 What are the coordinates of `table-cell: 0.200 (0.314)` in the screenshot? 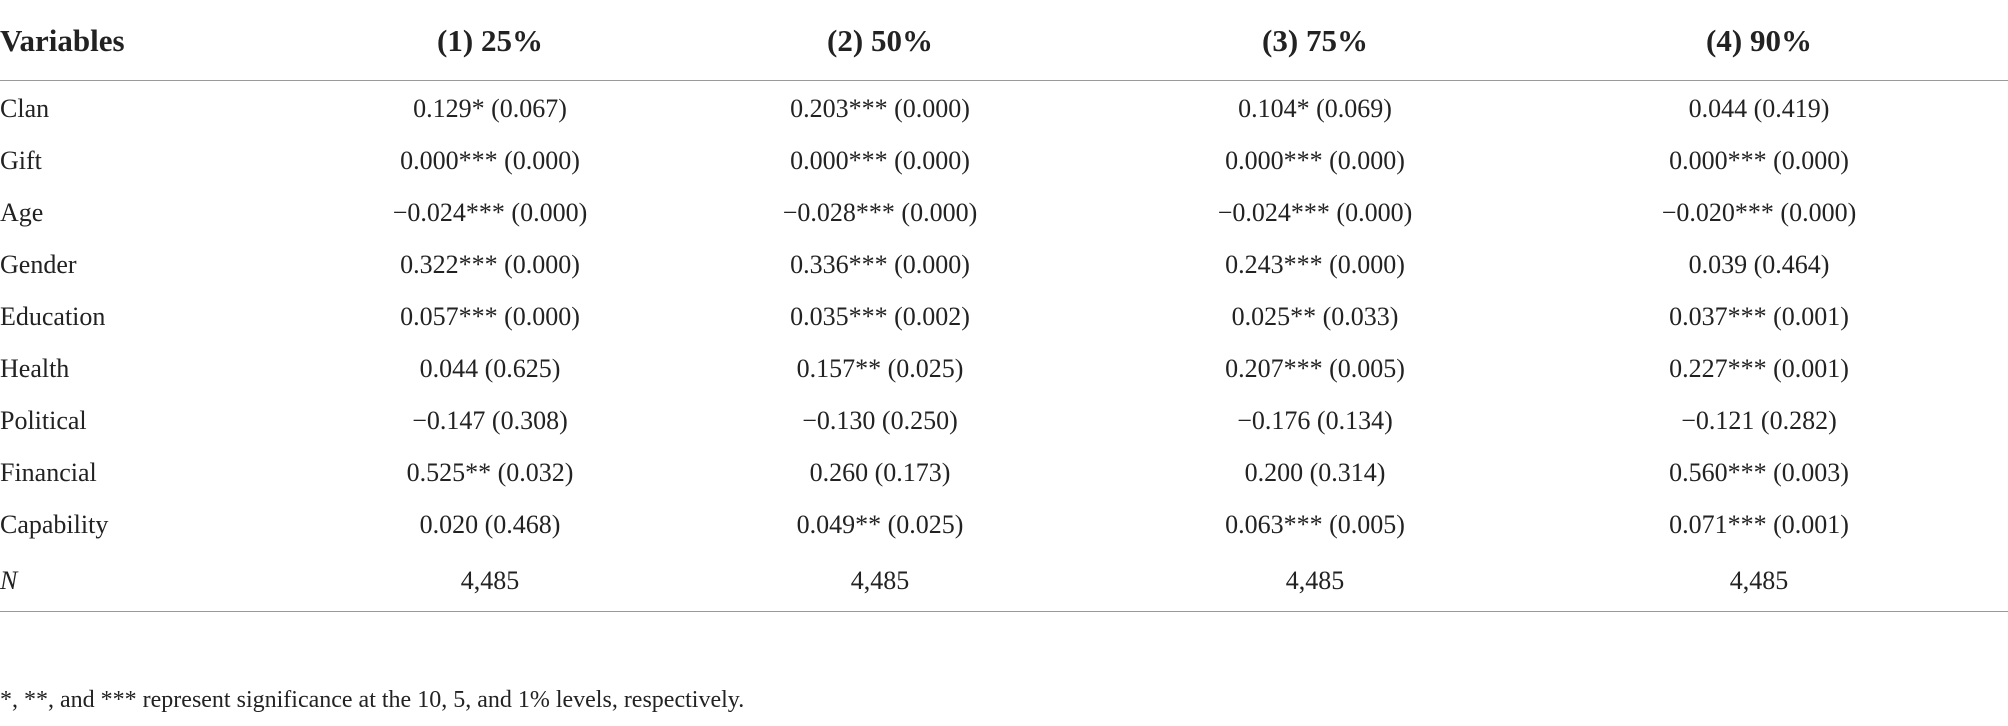 It's located at (1315, 472).